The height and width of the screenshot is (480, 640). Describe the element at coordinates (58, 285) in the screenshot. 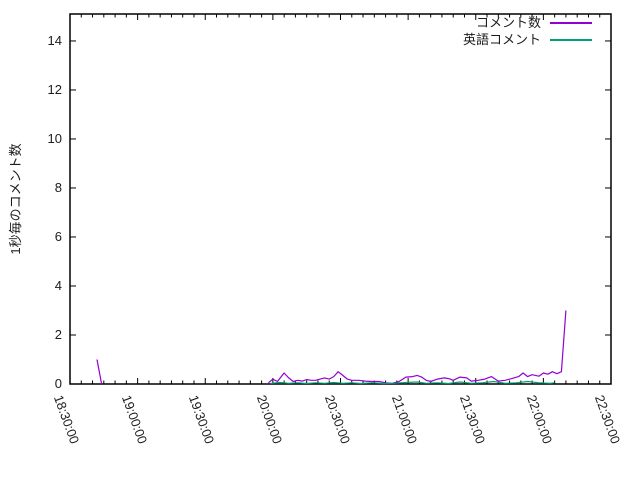

I see `y-tick-label: 4` at that location.